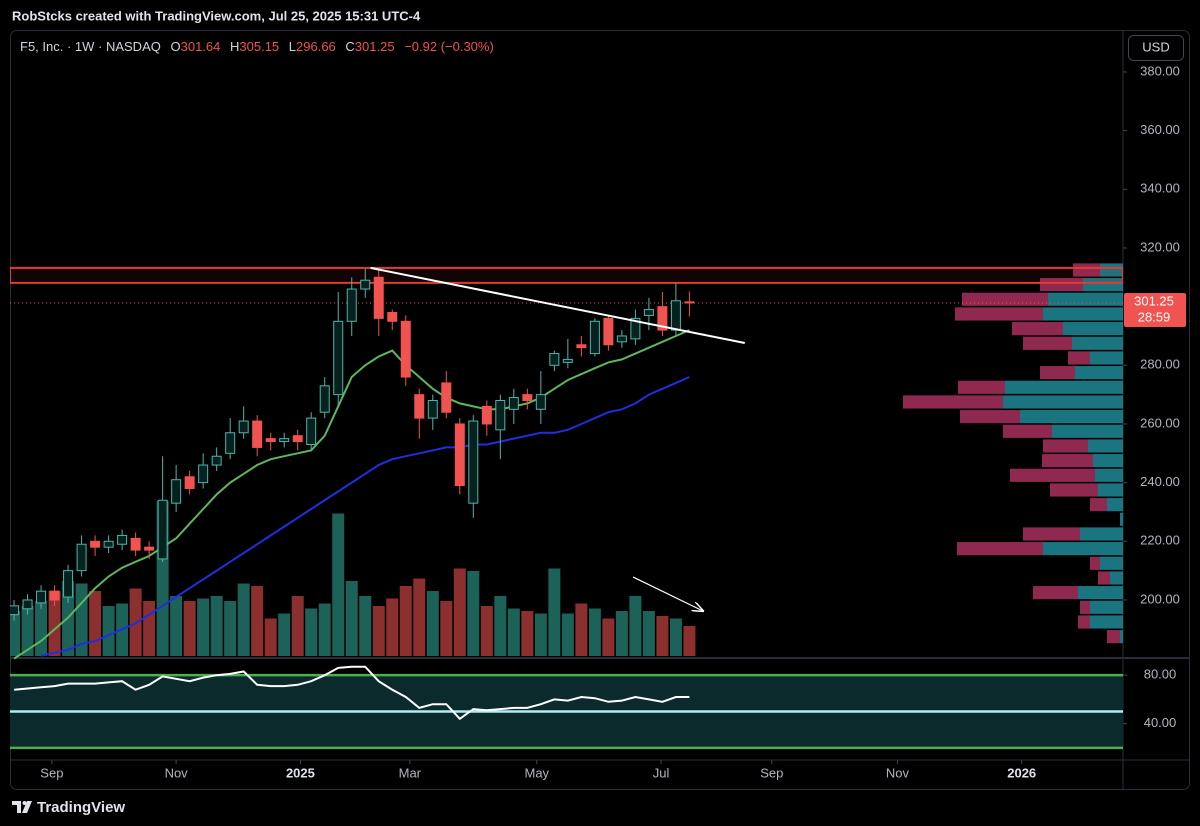 The height and width of the screenshot is (826, 1200). What do you see at coordinates (667, 593) in the screenshot?
I see `annotation-arrow` at bounding box center [667, 593].